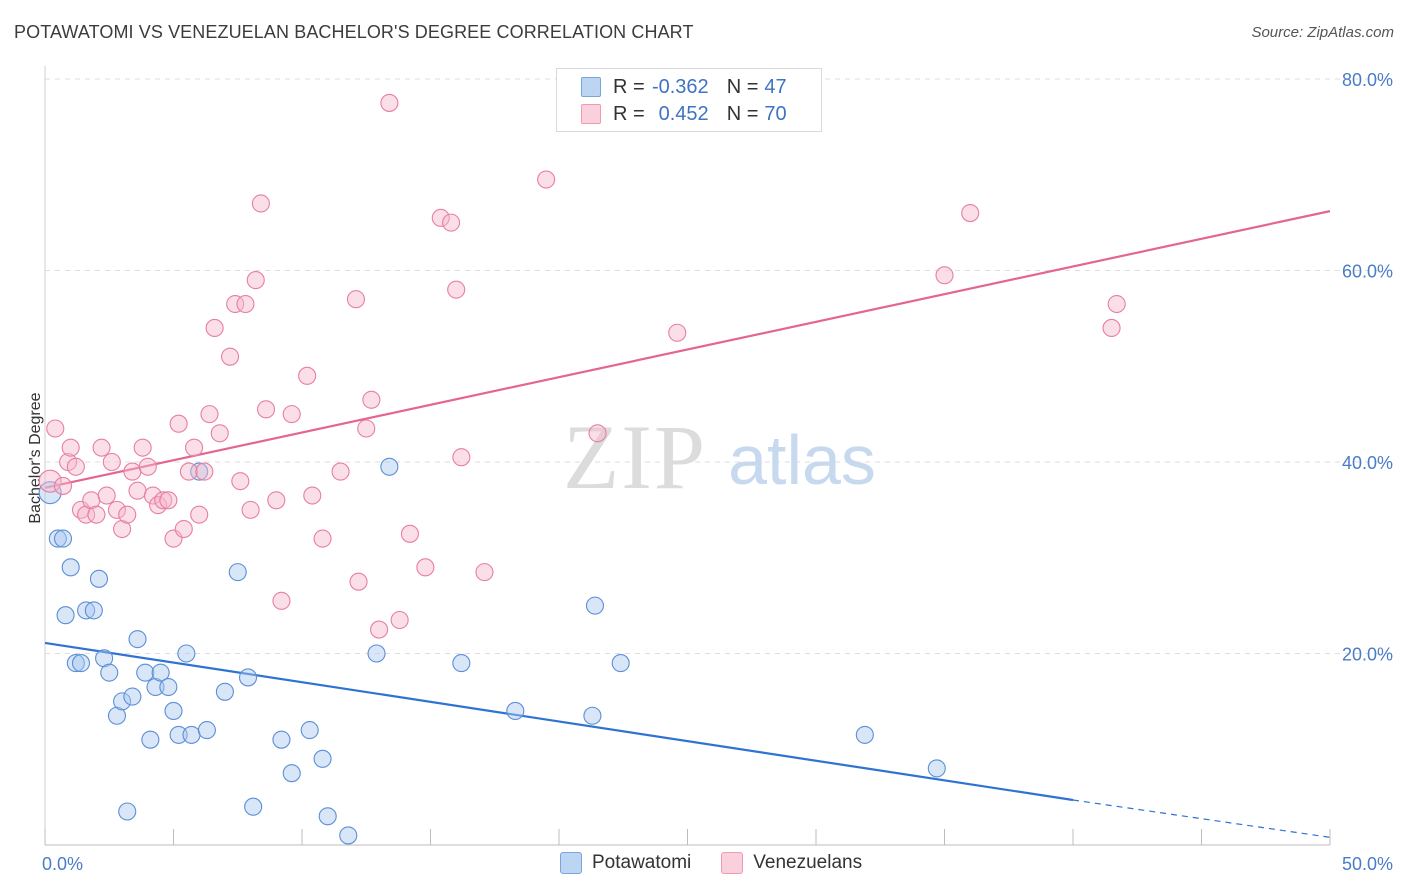 The height and width of the screenshot is (892, 1406). What do you see at coordinates (642, 862) in the screenshot?
I see `legend-label: Potawatomi` at bounding box center [642, 862].